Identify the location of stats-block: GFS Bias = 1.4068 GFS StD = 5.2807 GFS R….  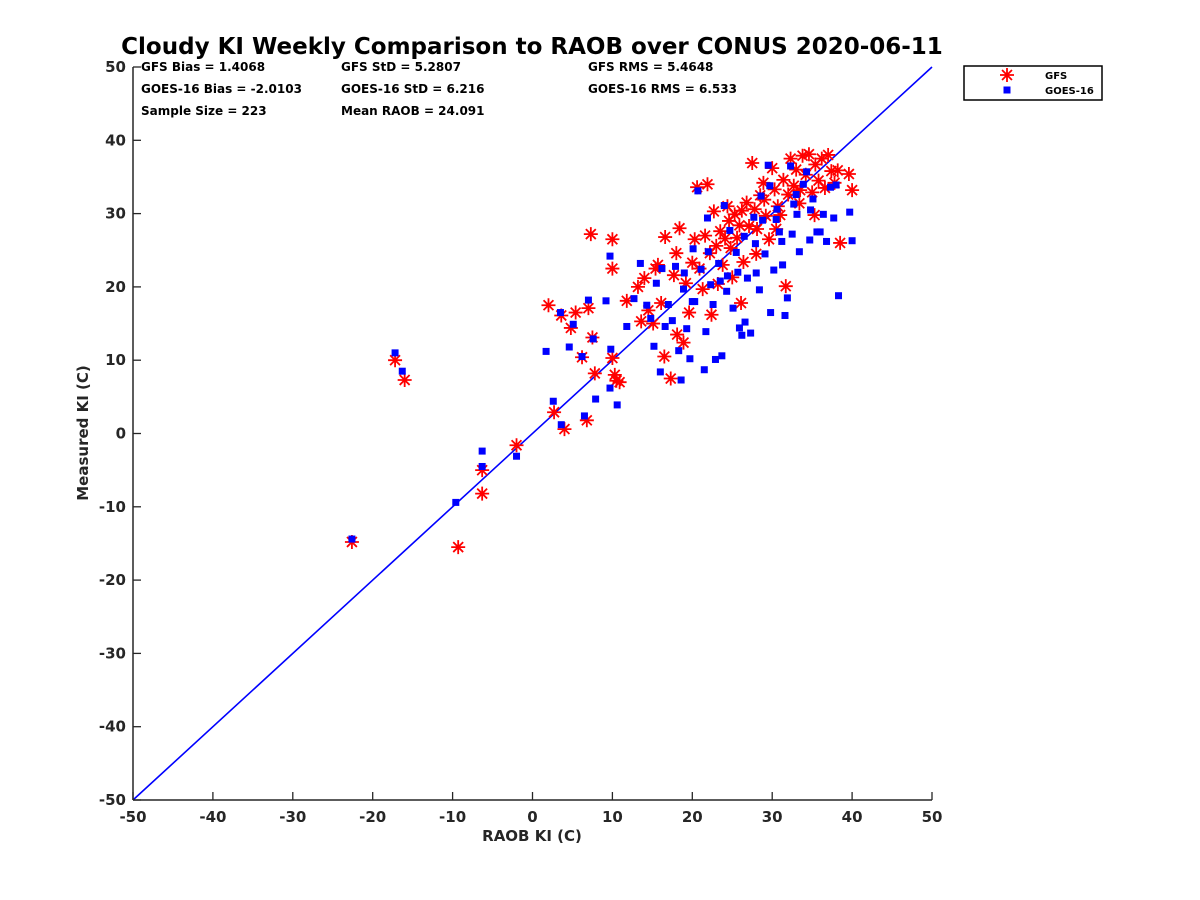
(439, 89).